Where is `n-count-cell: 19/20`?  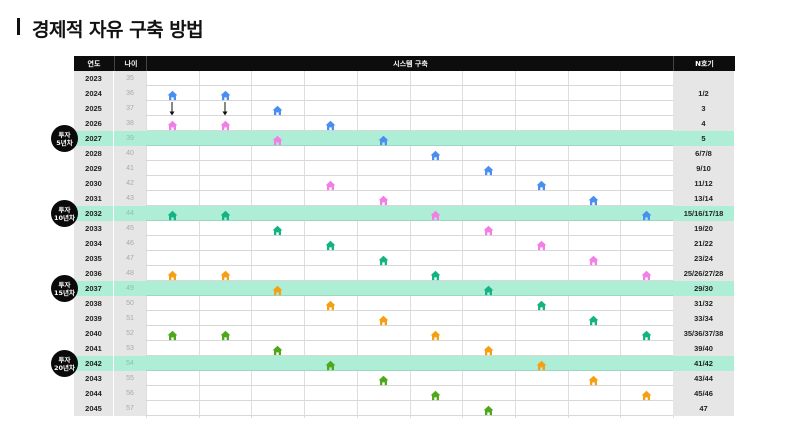
n-count-cell: 19/20 is located at coordinates (703, 228).